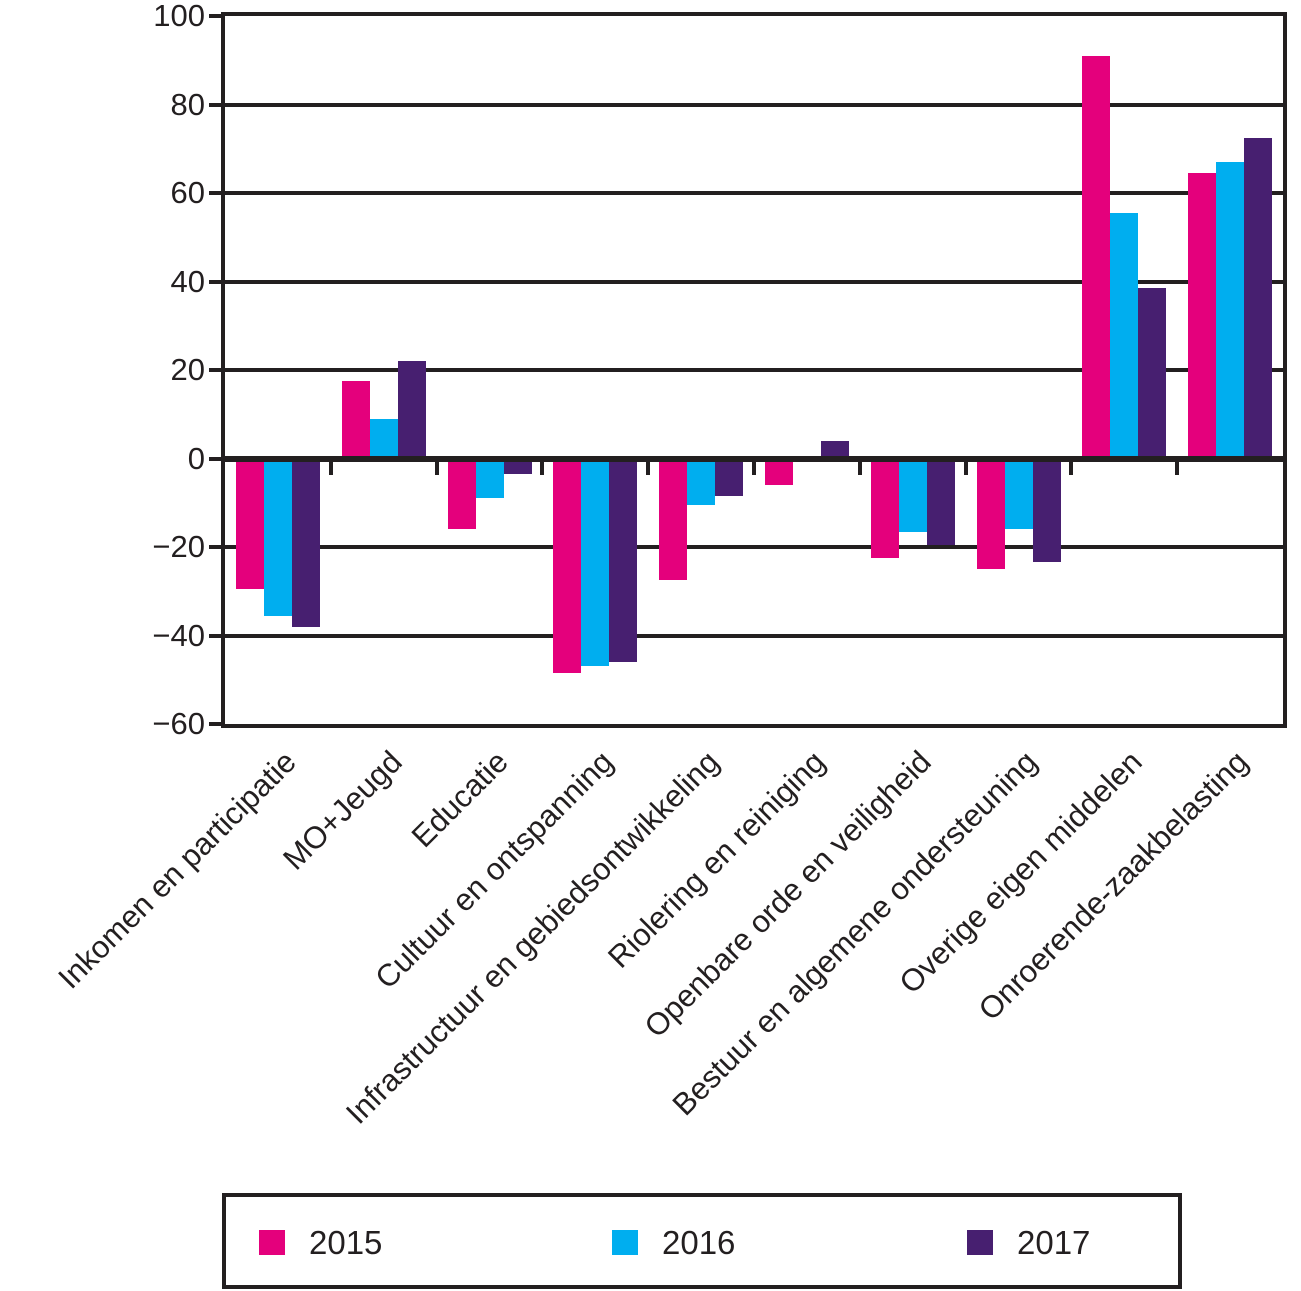 This screenshot has width=1301, height=1291. Describe the element at coordinates (699, 1242) in the screenshot. I see `legend-label-2016: 2016` at that location.